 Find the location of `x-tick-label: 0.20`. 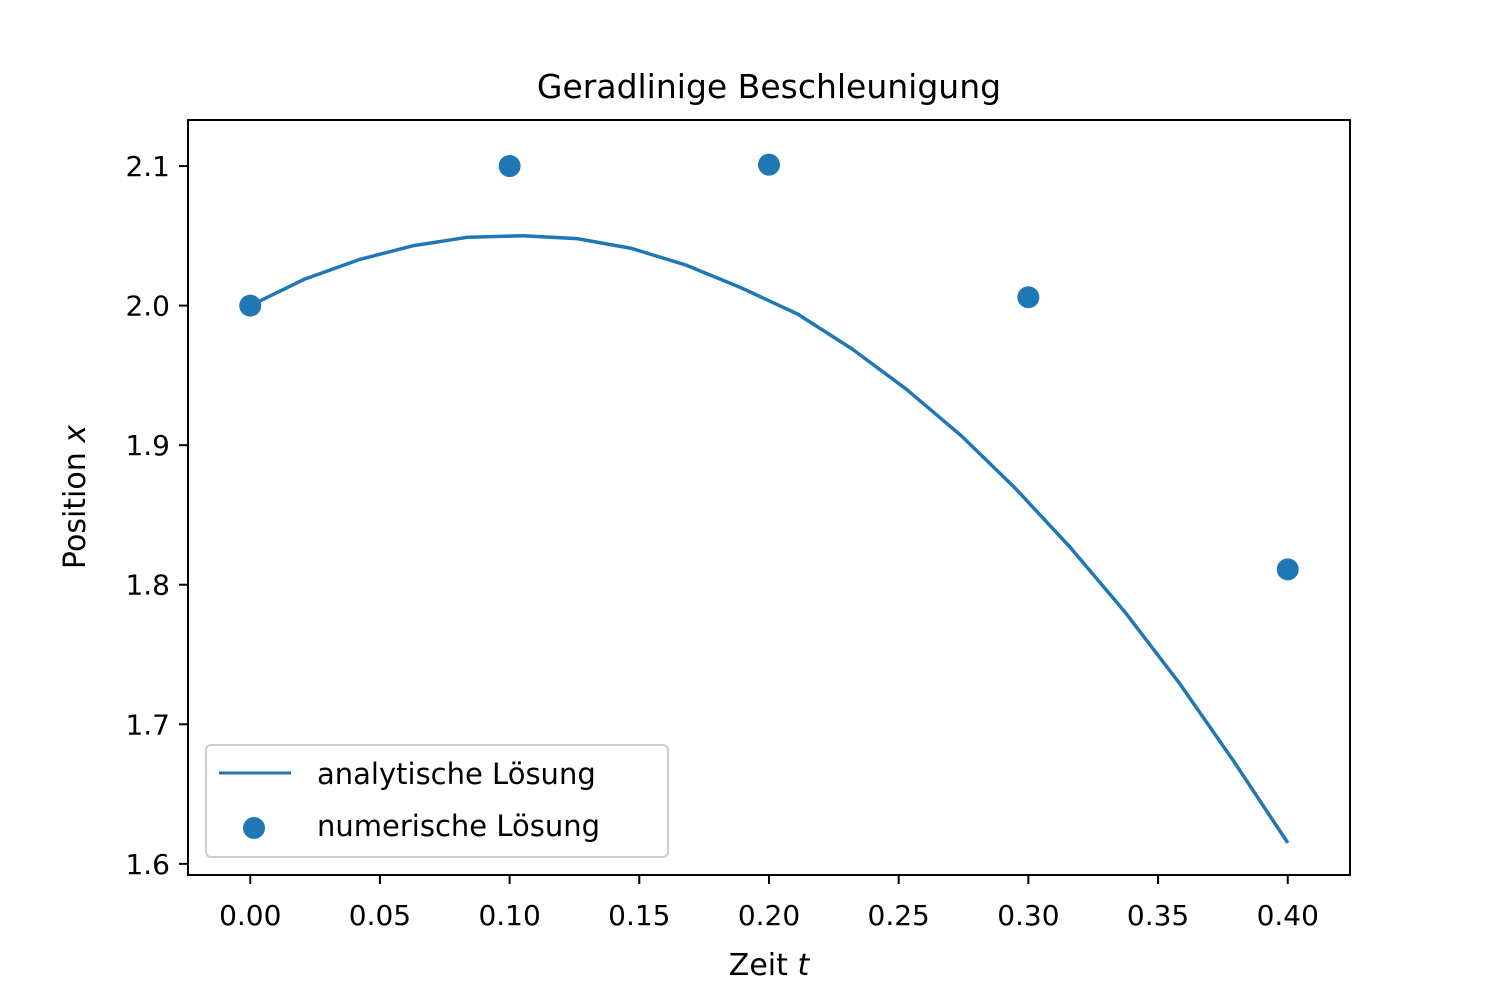

x-tick-label: 0.20 is located at coordinates (769, 915).